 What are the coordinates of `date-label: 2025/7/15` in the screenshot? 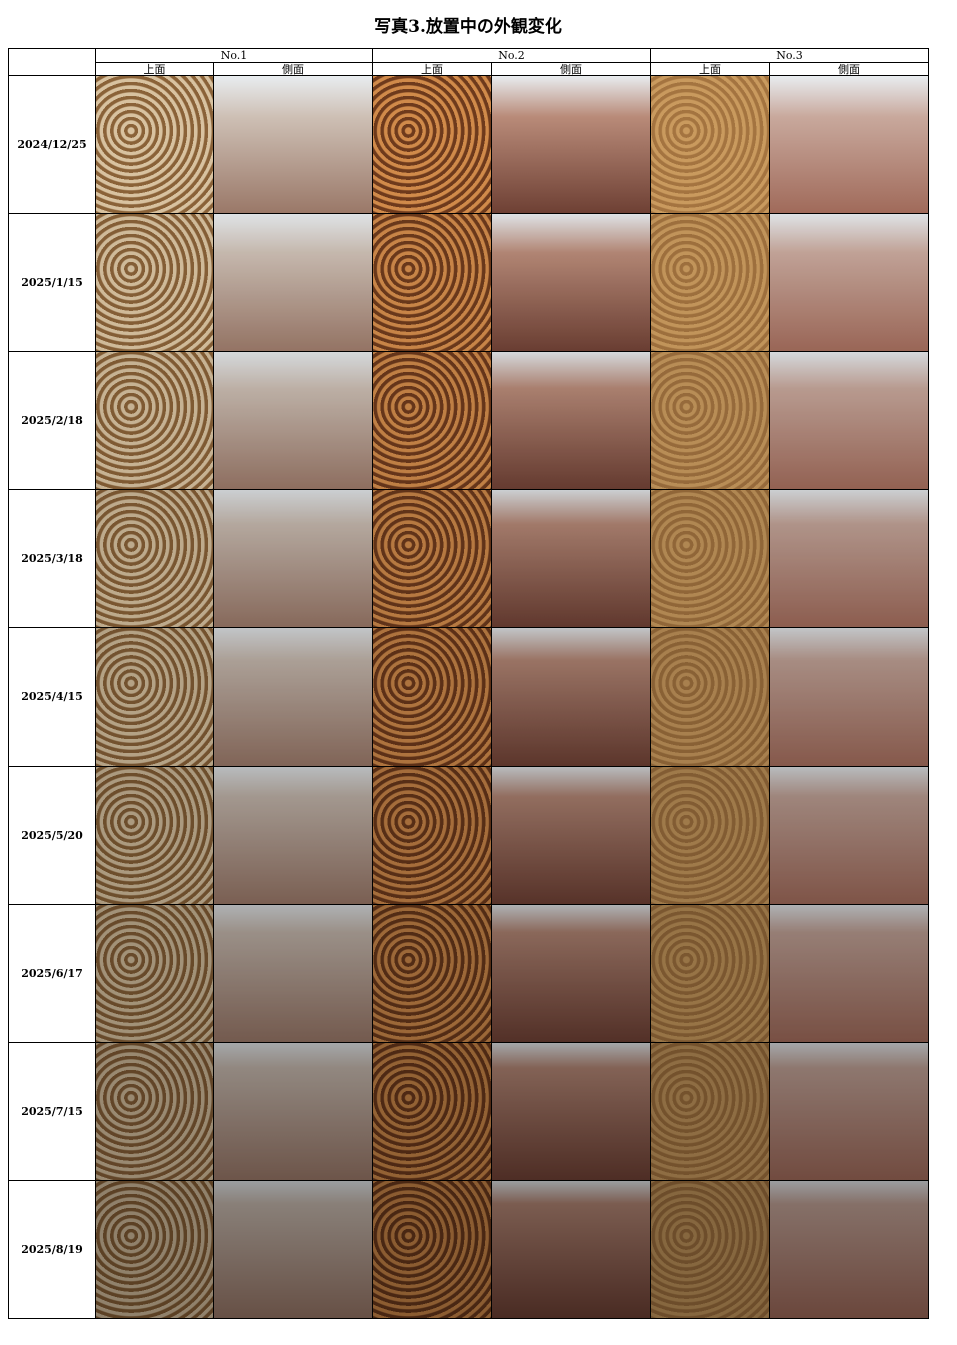 It's located at (52, 1111).